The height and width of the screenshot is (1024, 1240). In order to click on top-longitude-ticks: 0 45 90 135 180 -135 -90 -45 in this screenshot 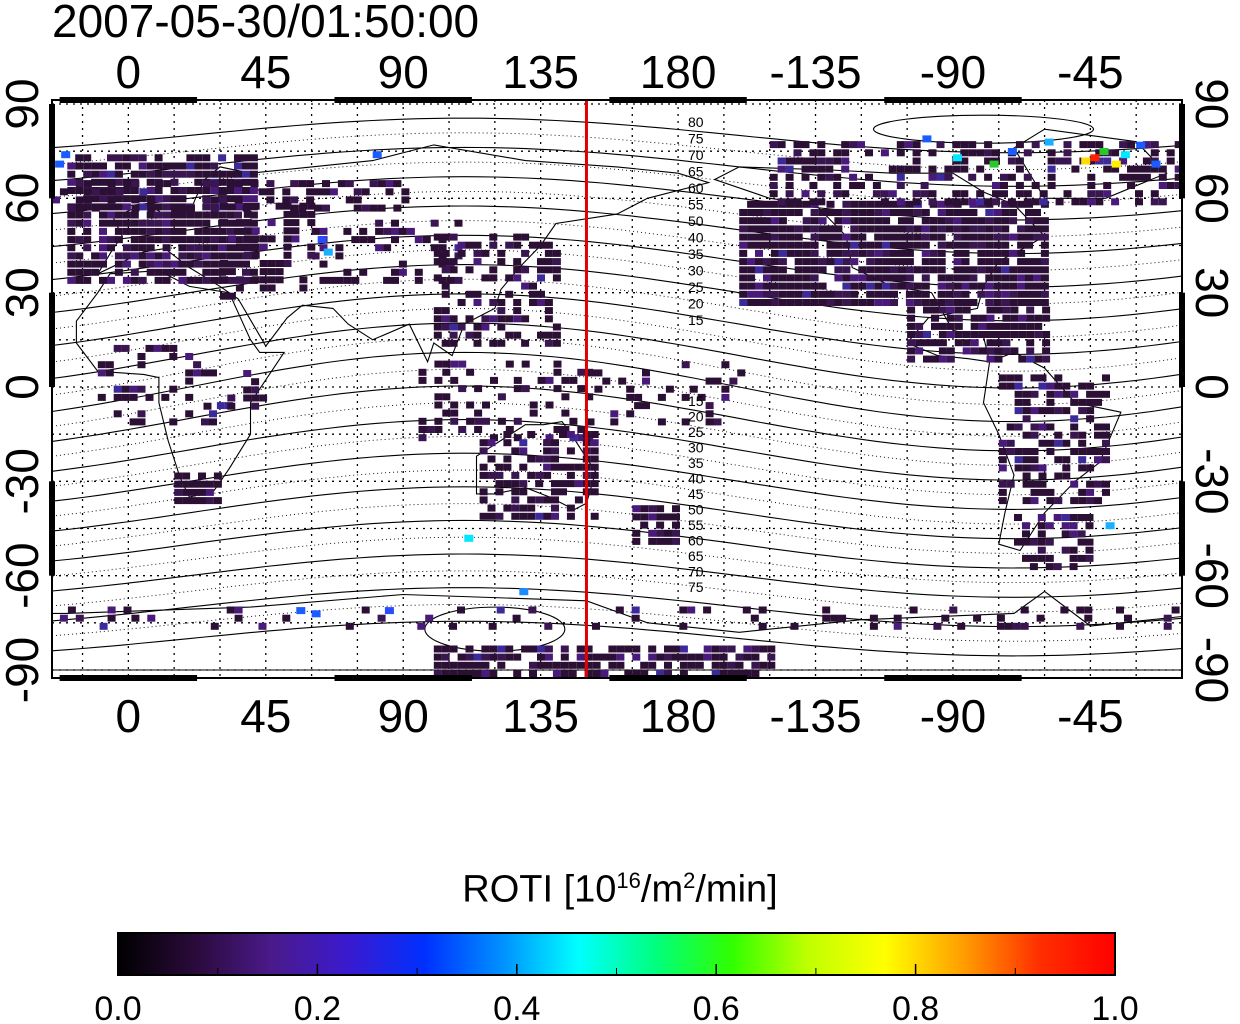, I will do `click(620, 72)`.